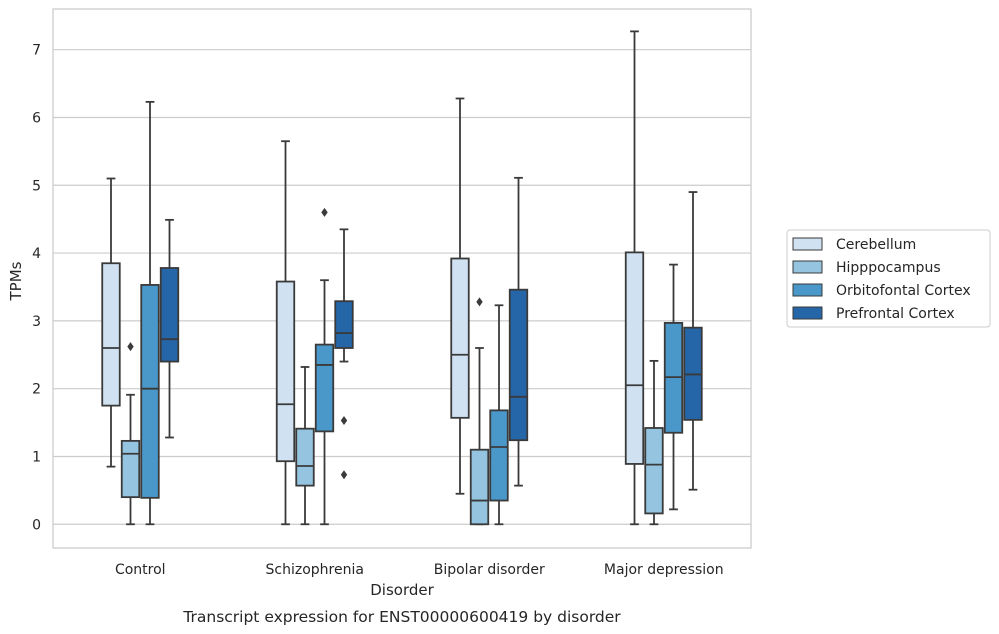  I want to click on x-tick-label: Bipolar disorder, so click(489, 570).